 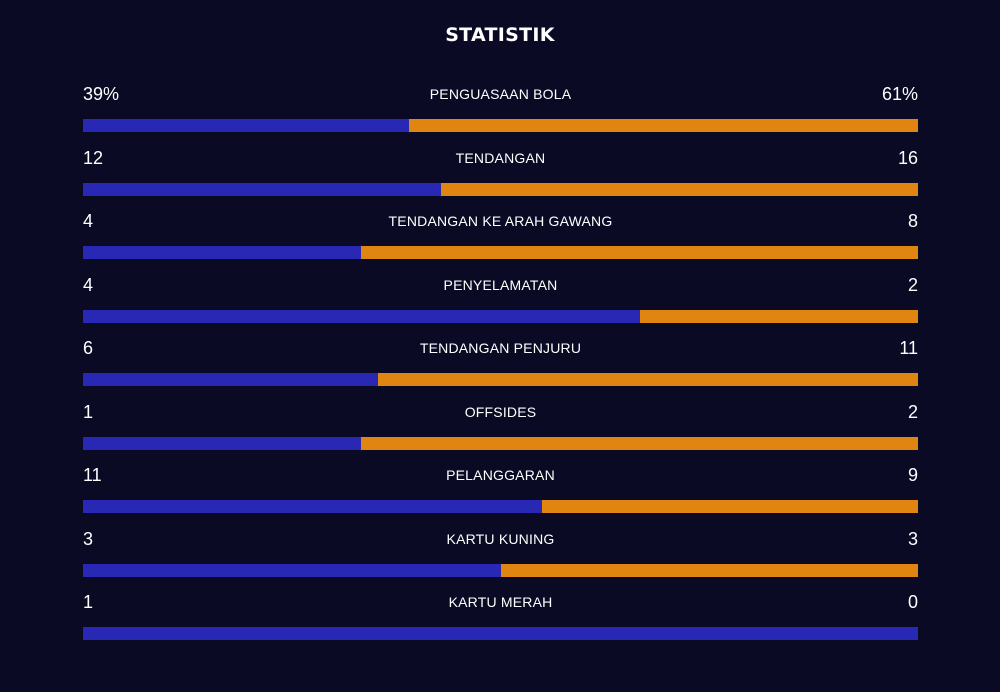 I want to click on stat-row: 12 TENDANGAN 16, so click(x=500, y=176).